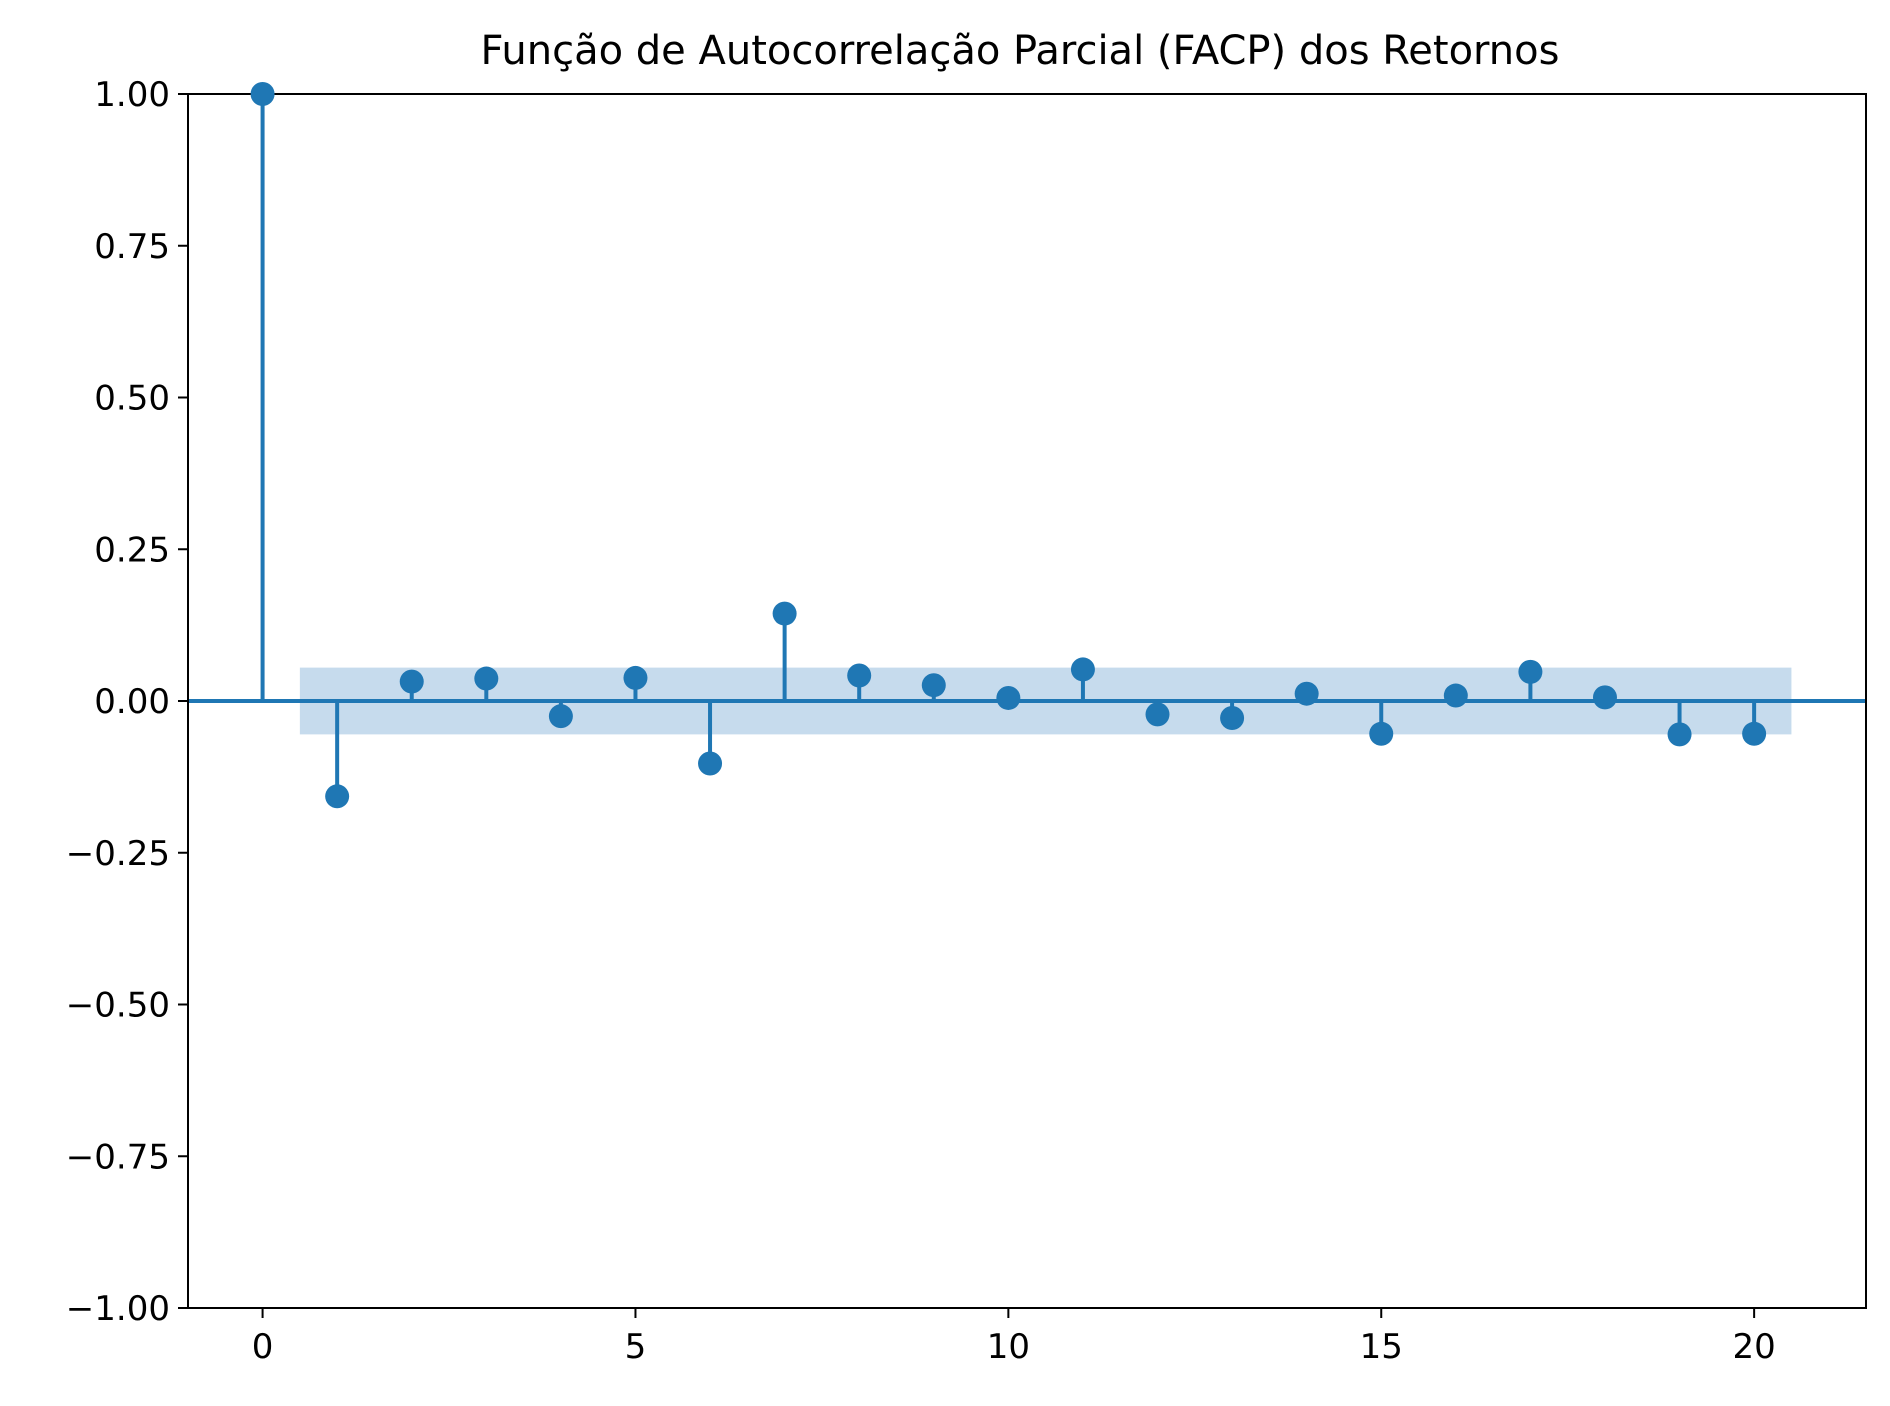 This screenshot has width=1890, height=1406. Describe the element at coordinates (636, 1347) in the screenshot. I see `x-tick-label: 5` at that location.